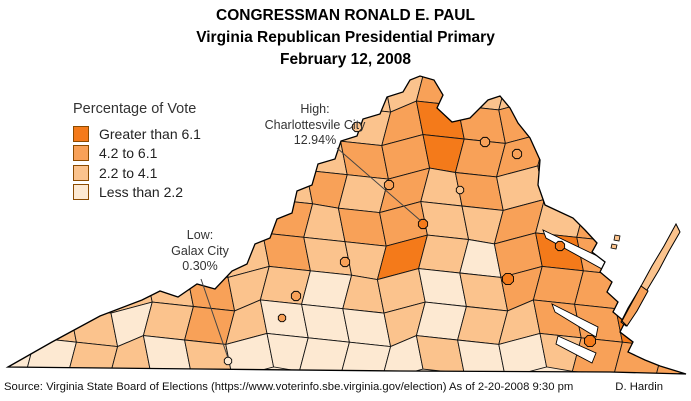  I want to click on high-name: Charlottesvile City, so click(315, 124).